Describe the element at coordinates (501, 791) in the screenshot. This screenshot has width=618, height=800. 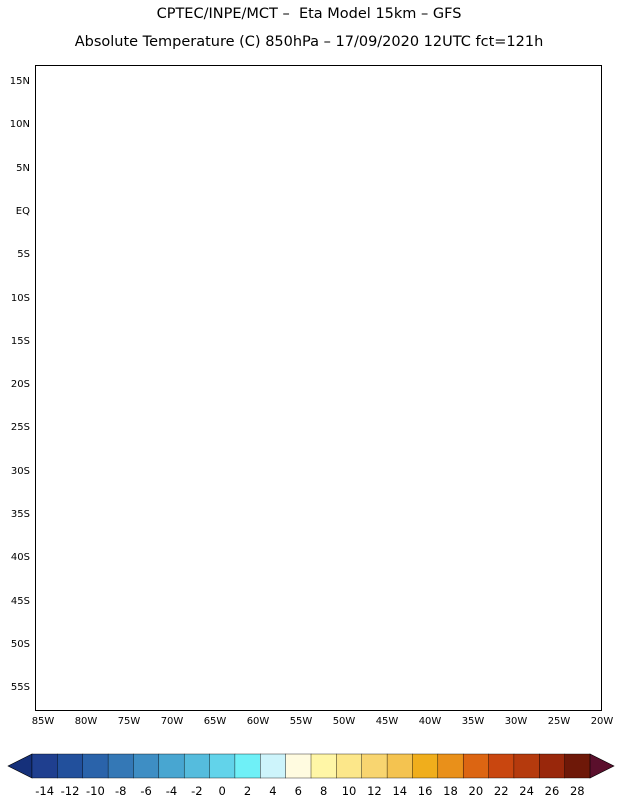
I see `colorbar-label: 22` at that location.